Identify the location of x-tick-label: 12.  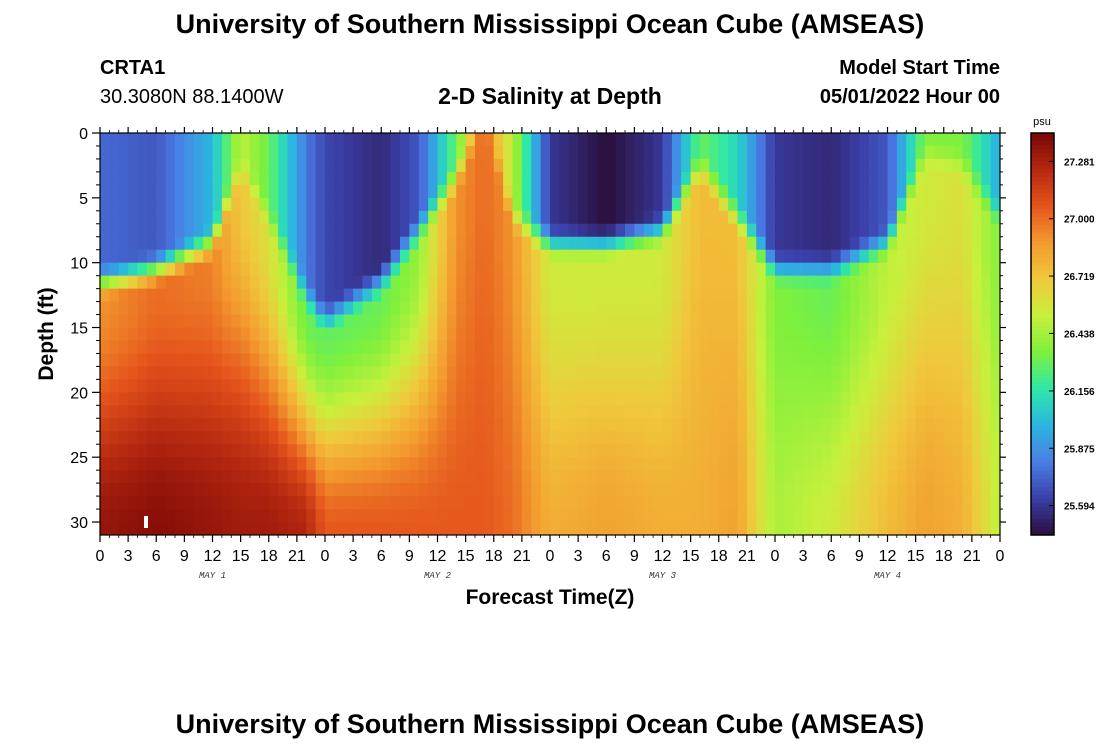
(663, 556).